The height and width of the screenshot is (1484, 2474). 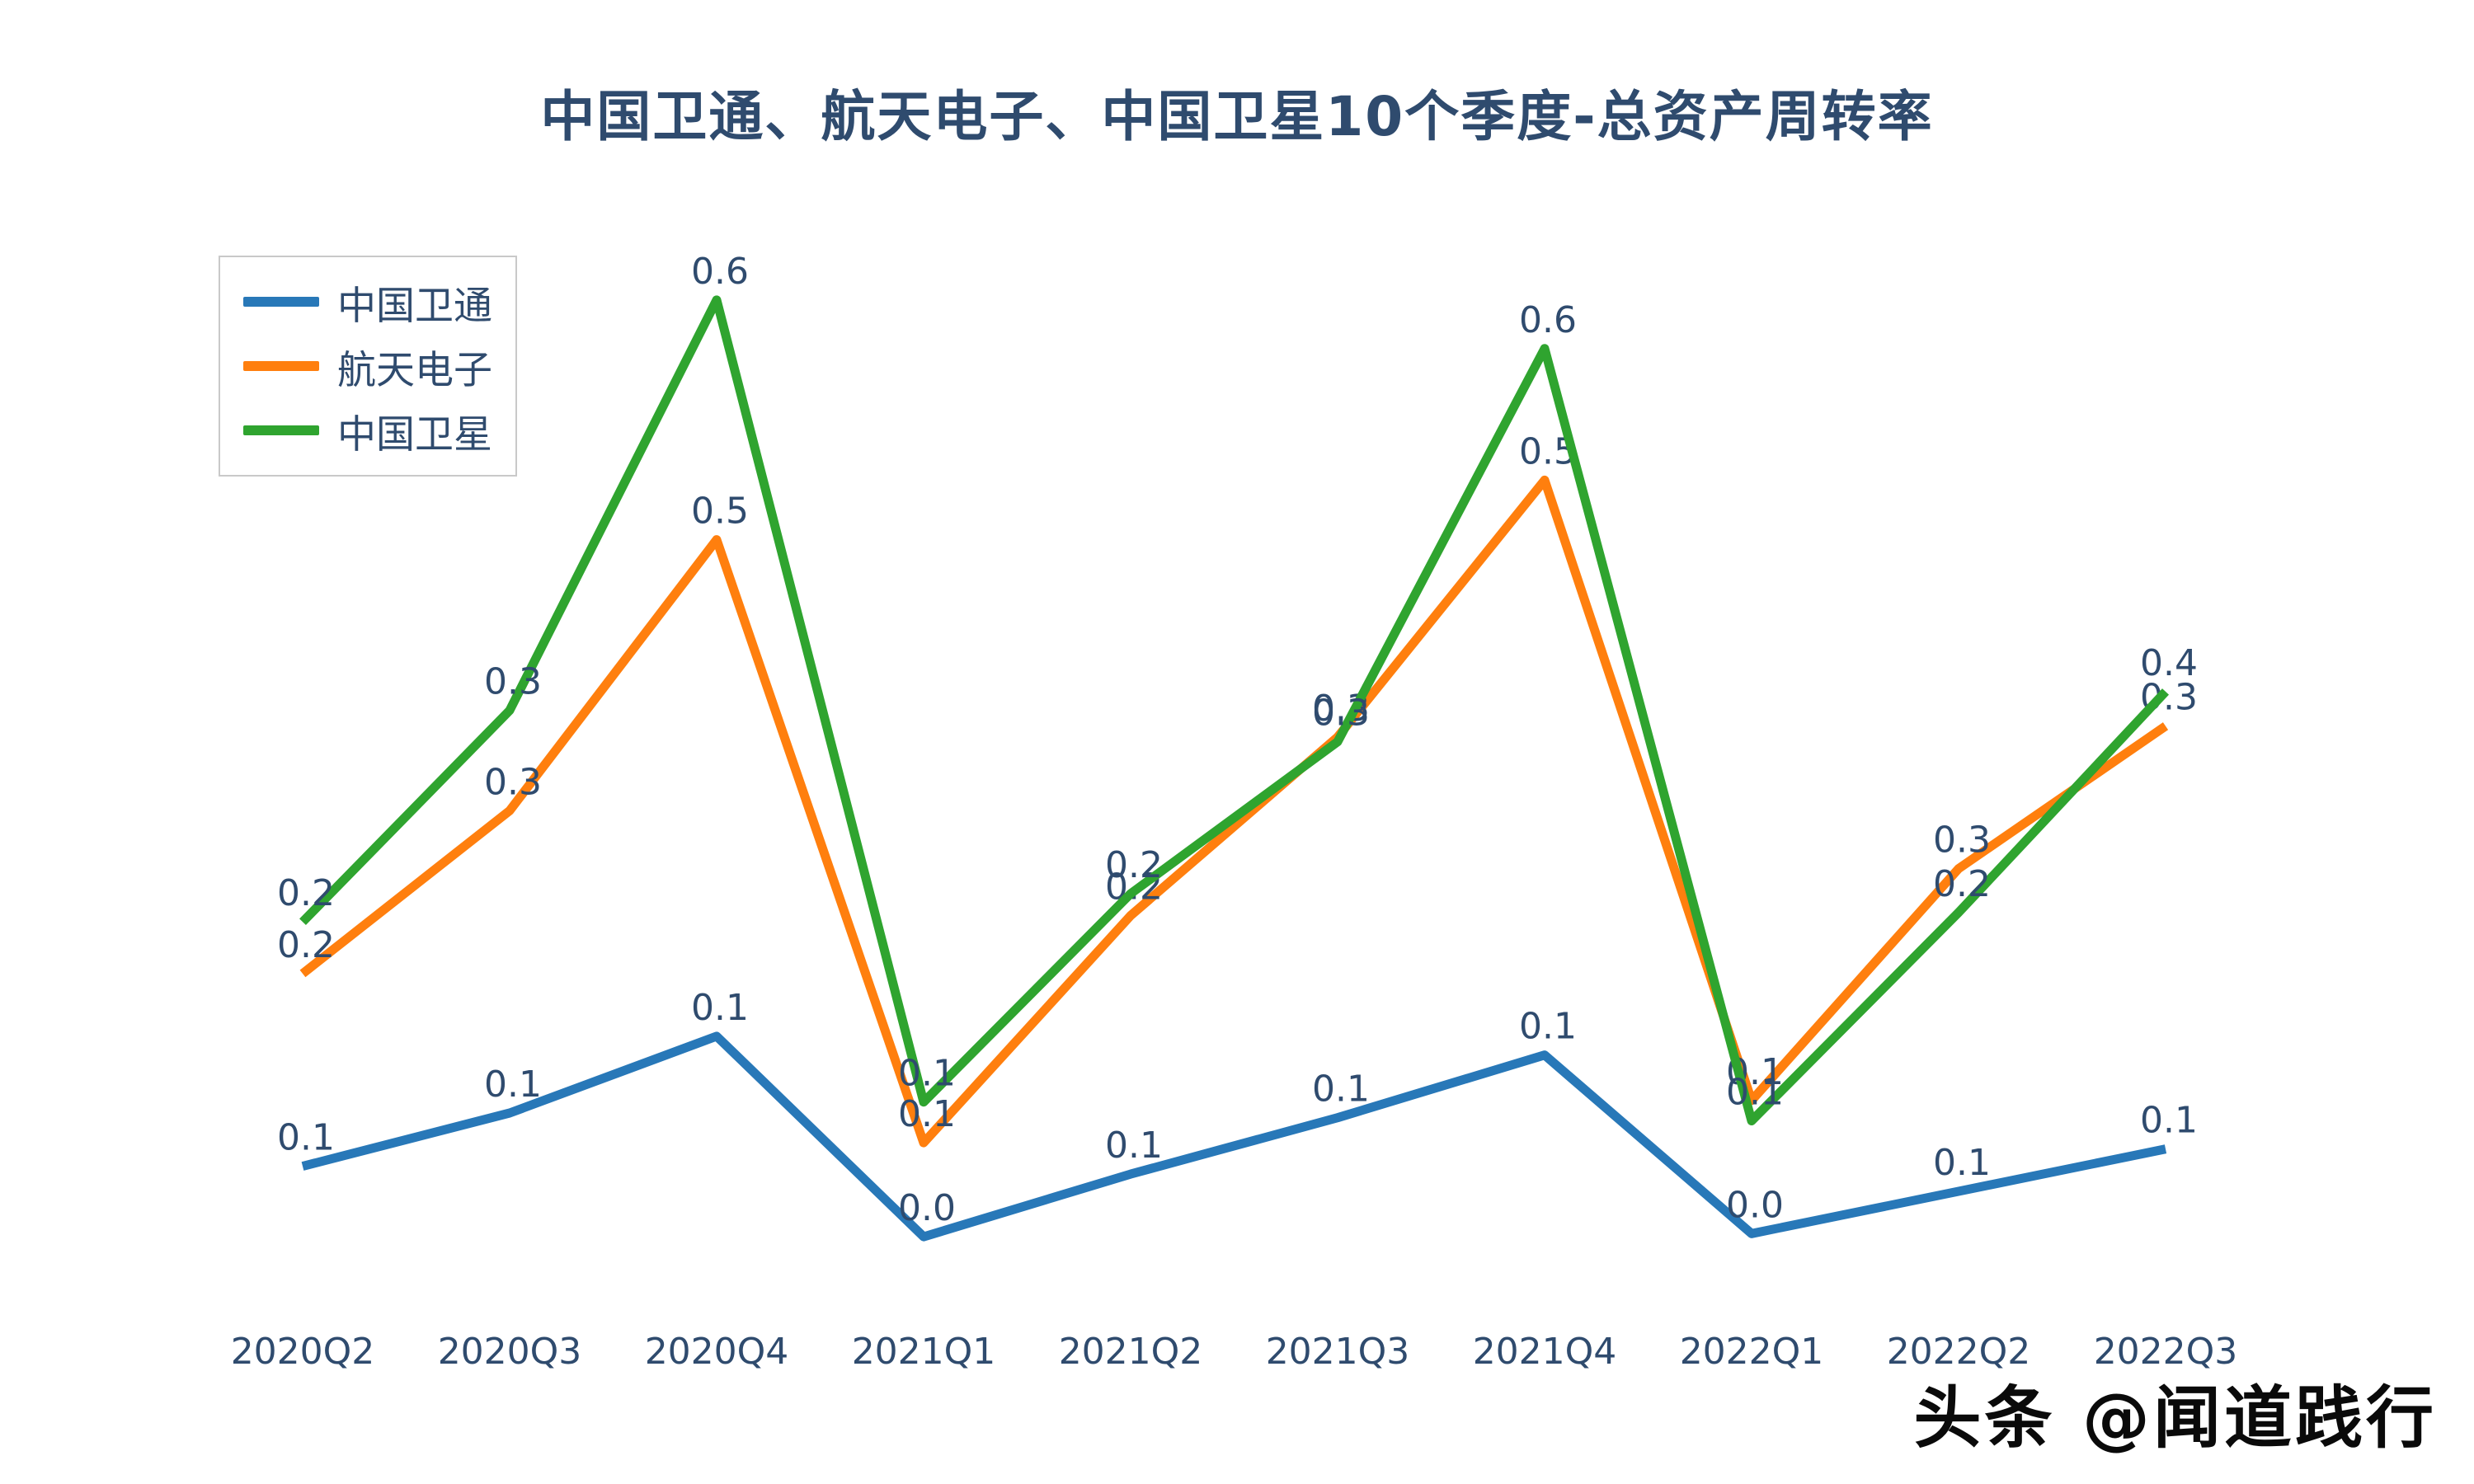 What do you see at coordinates (1545, 1352) in the screenshot?
I see `x-tick-label: 2021Q4` at bounding box center [1545, 1352].